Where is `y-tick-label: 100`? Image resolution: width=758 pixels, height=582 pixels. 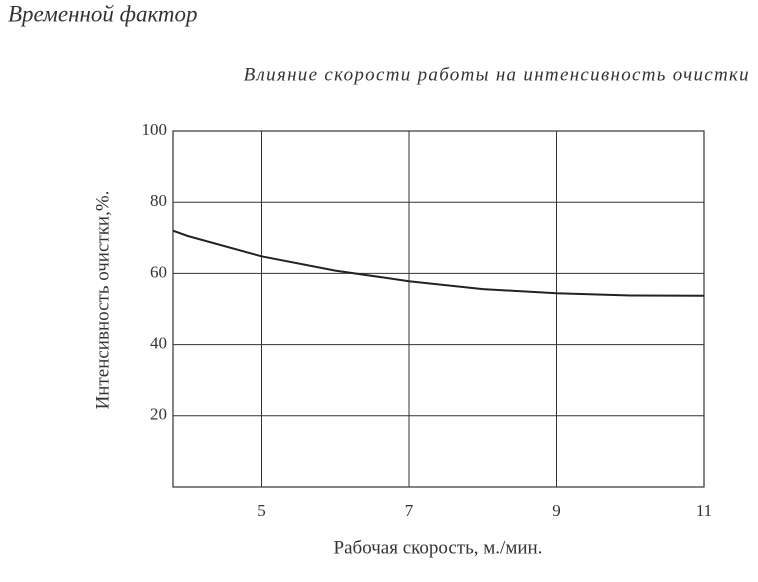 y-tick-label: 100 is located at coordinates (155, 129).